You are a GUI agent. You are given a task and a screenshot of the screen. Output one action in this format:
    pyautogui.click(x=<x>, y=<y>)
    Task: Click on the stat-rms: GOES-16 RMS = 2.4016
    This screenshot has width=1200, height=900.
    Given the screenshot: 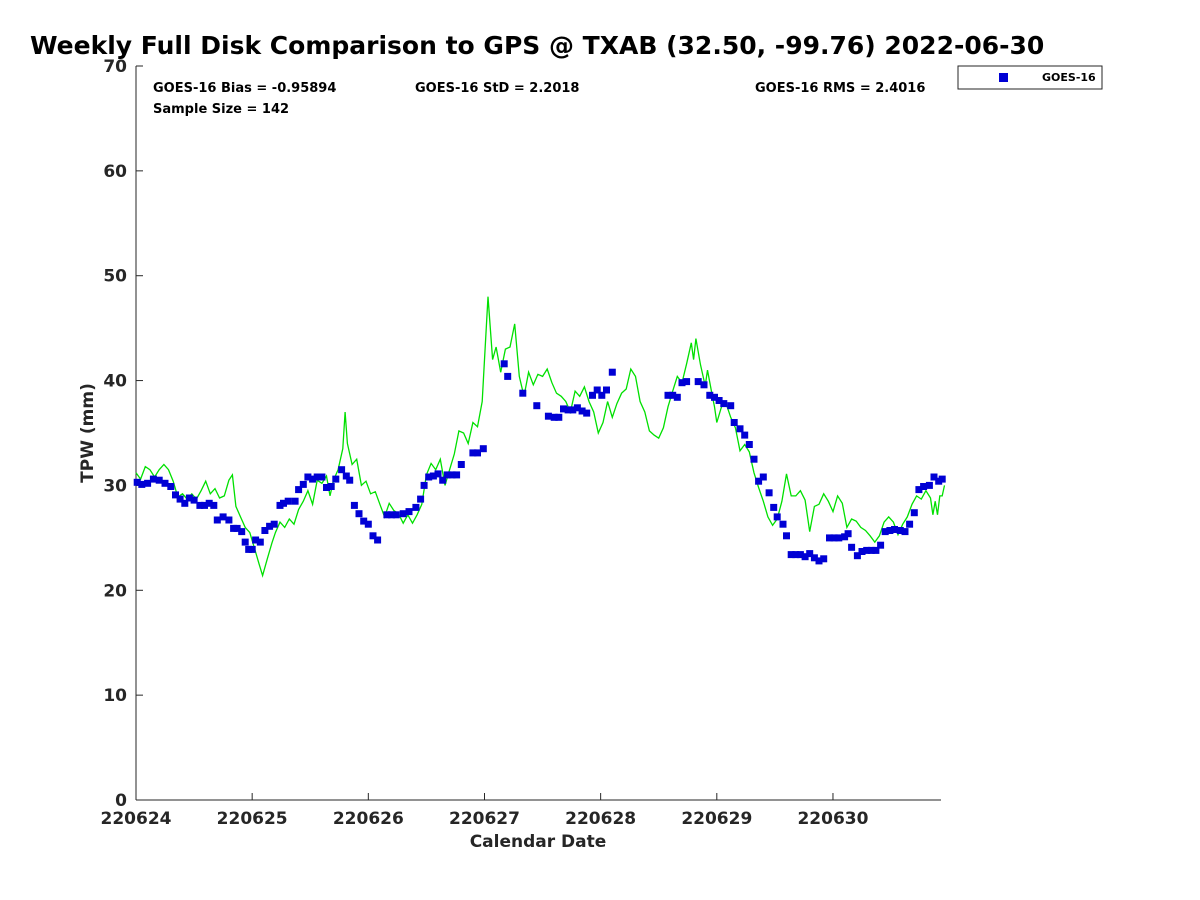 What is the action you would take?
    pyautogui.click(x=840, y=88)
    